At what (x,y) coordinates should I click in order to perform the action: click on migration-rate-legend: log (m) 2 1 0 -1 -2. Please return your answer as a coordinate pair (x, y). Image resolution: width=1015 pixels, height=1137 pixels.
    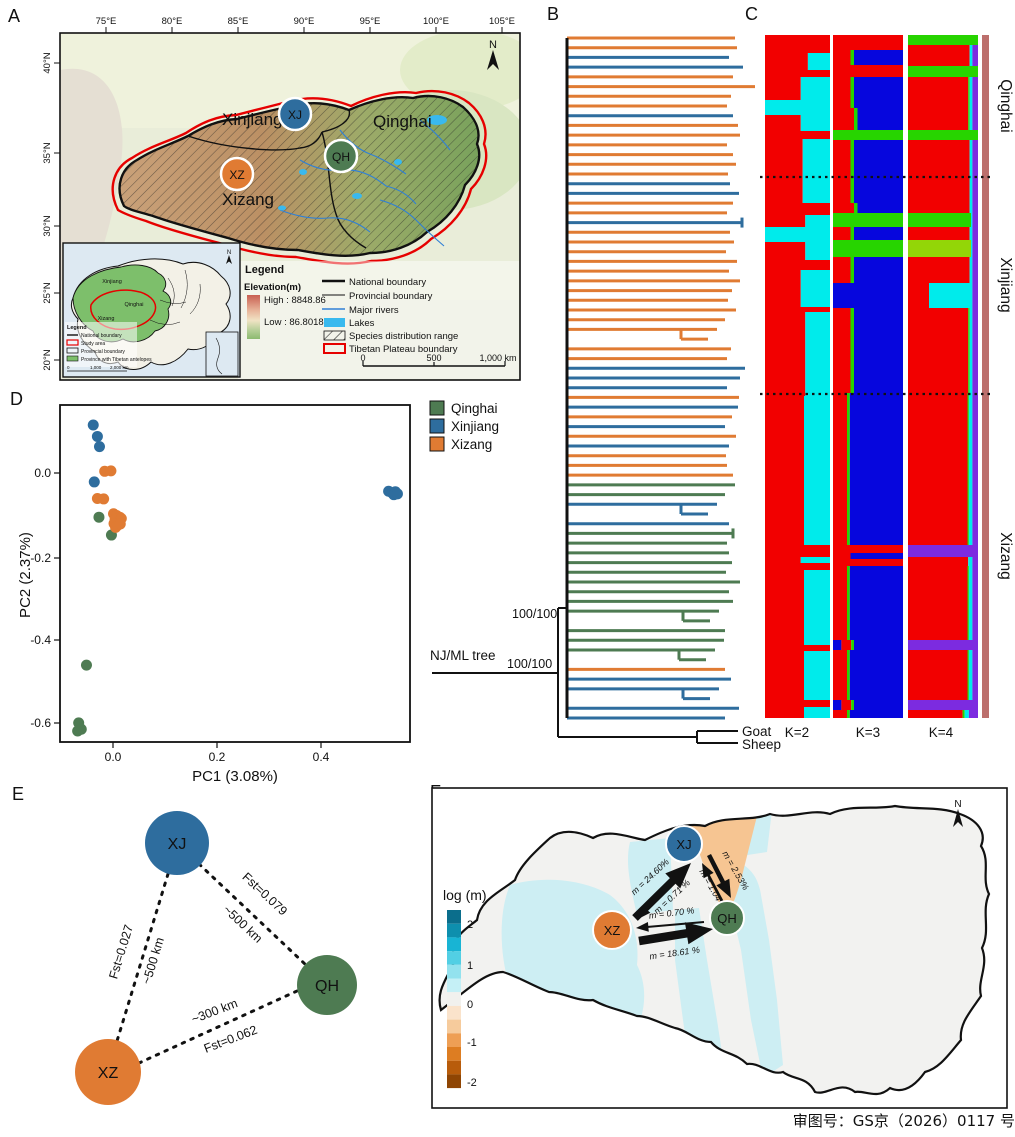
    Looking at the image, I should click on (465, 988).